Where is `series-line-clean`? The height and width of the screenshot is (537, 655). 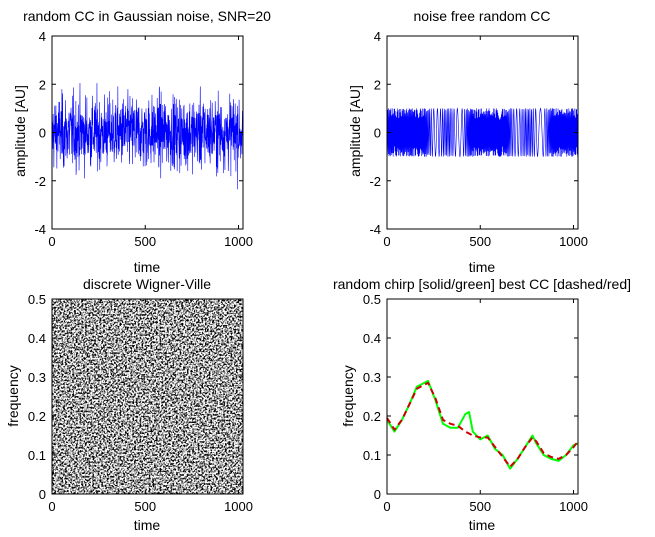 series-line-clean is located at coordinates (482, 132).